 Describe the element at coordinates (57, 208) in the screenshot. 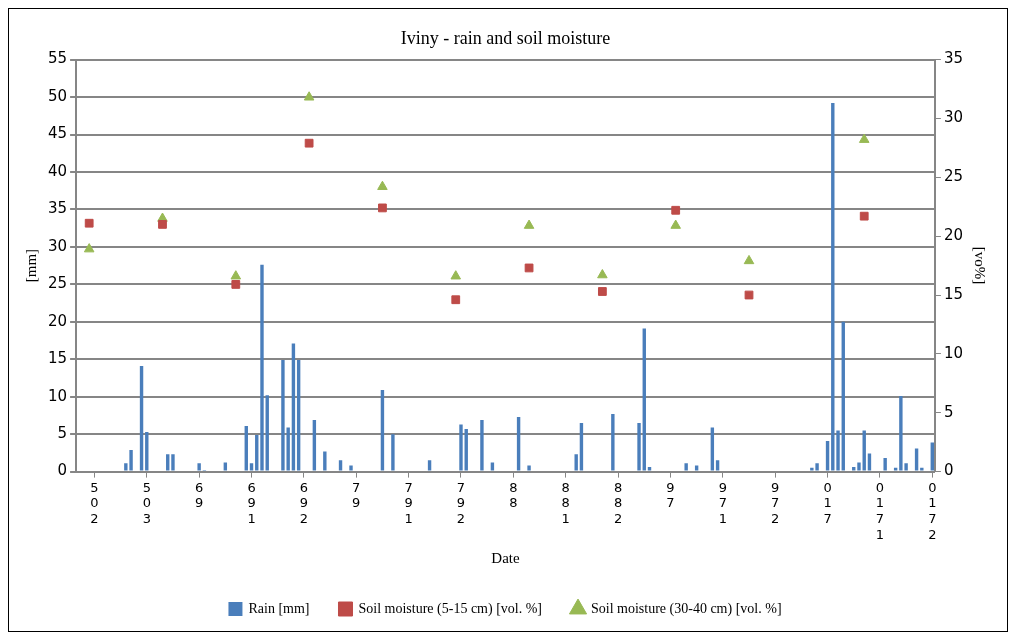

I see `y-tick-label: 35` at that location.